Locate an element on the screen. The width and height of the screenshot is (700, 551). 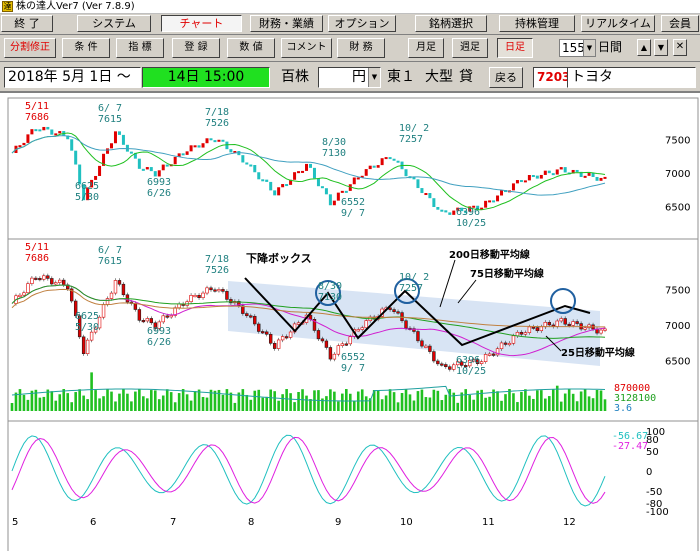
comment-button: コメント is located at coordinates (306, 48).